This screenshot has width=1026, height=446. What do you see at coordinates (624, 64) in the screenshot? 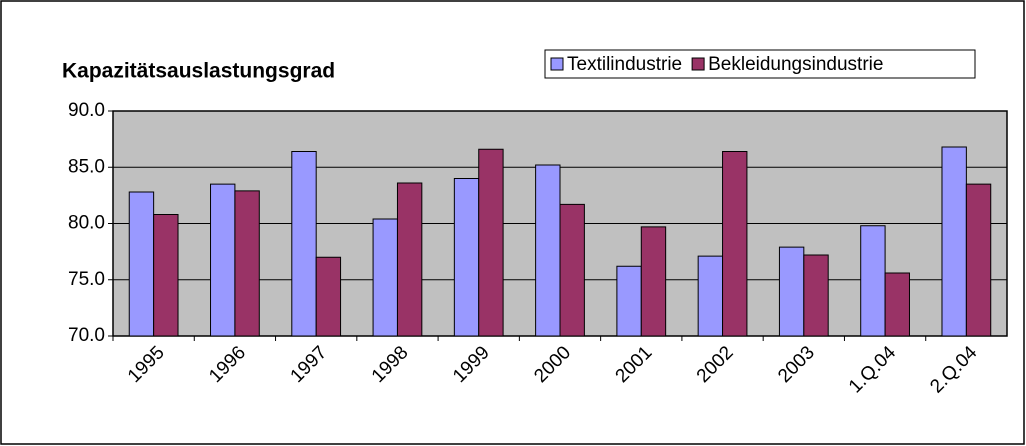
I see `legend-label: Textilindustrie` at bounding box center [624, 64].